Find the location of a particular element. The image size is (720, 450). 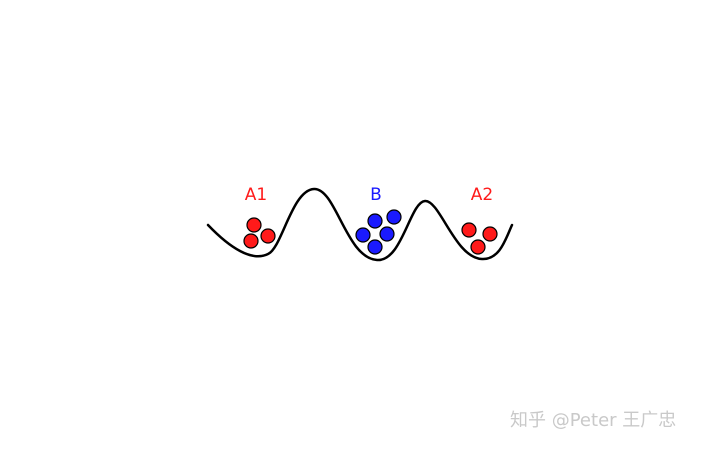

watermark-text: 知乎 @Peter 王广忠 is located at coordinates (593, 420).